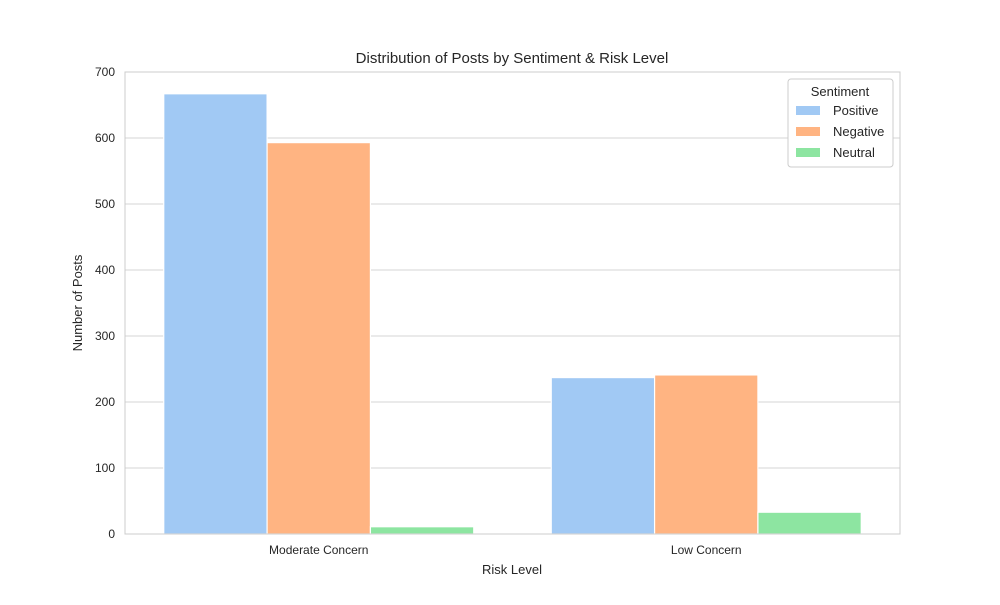 Image resolution: width=1000 pixels, height=605 pixels. What do you see at coordinates (706, 454) in the screenshot?
I see `bar-negative-low-concern` at bounding box center [706, 454].